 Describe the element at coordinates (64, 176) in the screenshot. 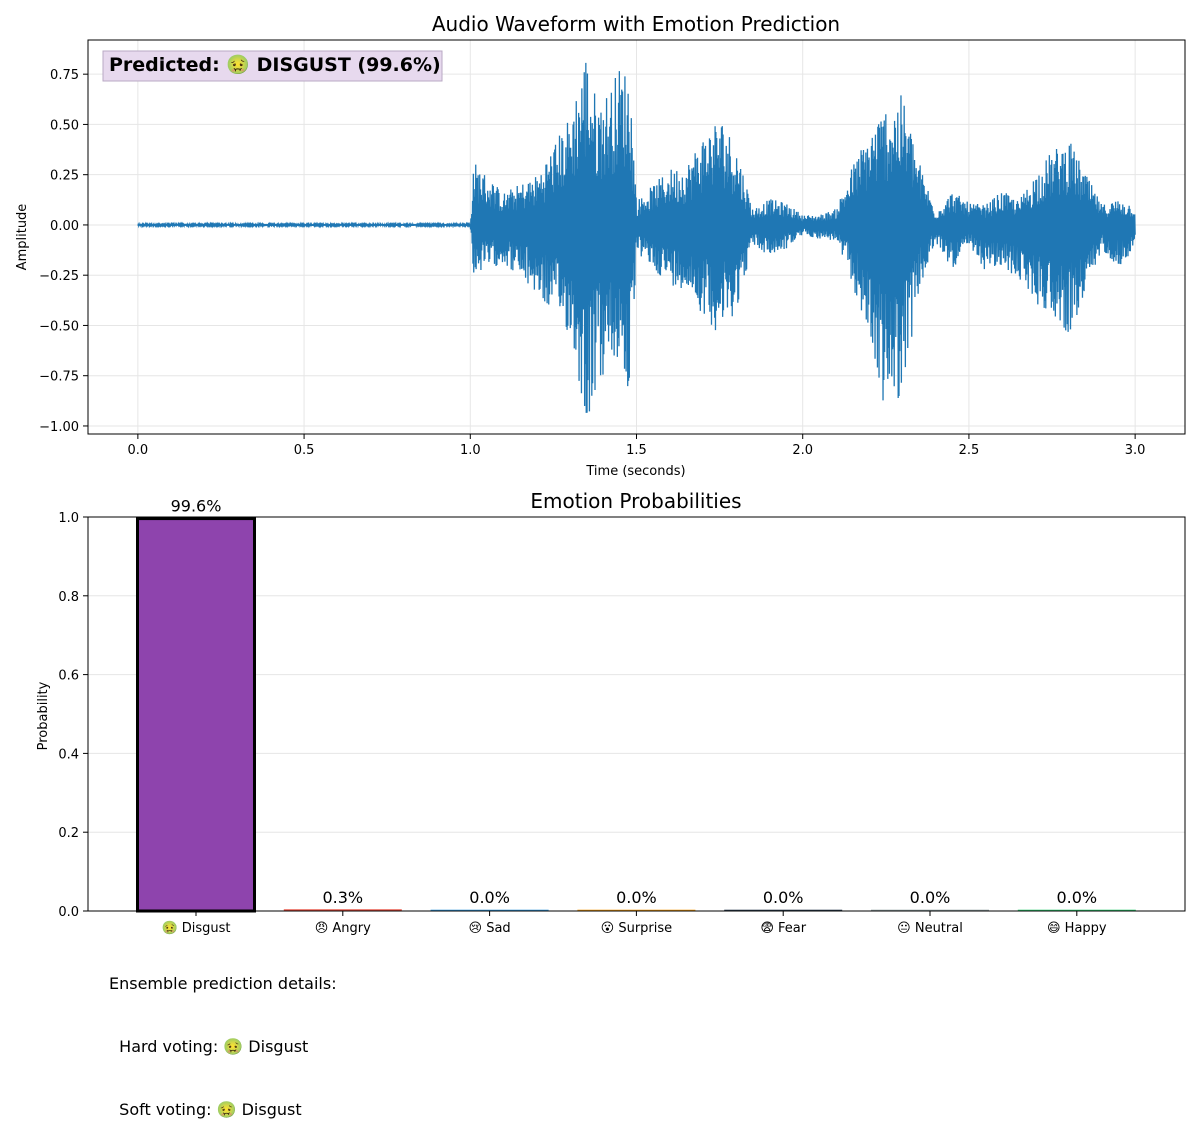

I see `waveform-y-tick-label: 0.25` at that location.